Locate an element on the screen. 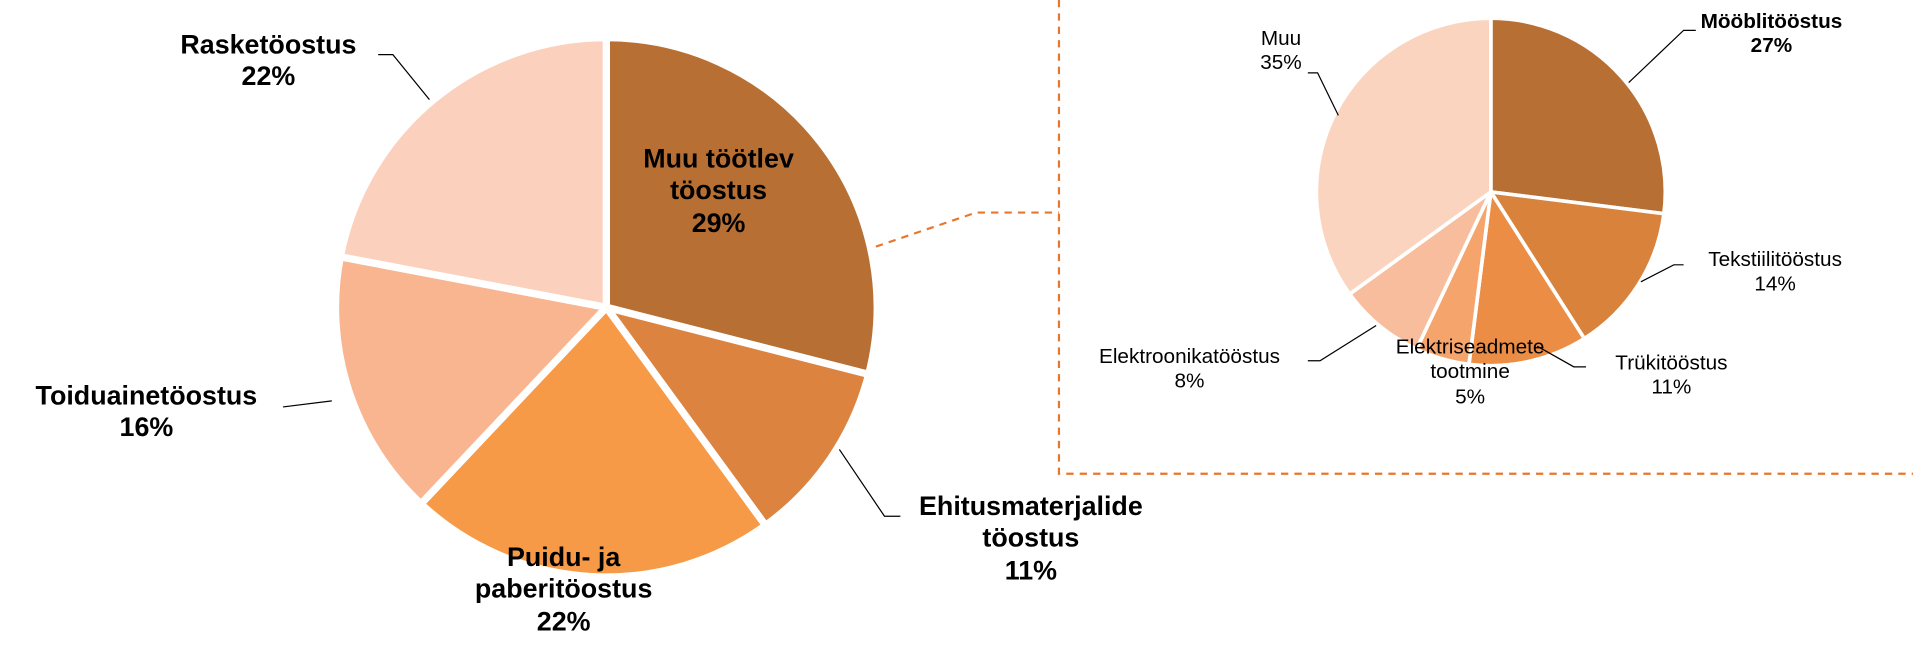  slice-label: Tekstiilitööstus 14% is located at coordinates (1774, 273).